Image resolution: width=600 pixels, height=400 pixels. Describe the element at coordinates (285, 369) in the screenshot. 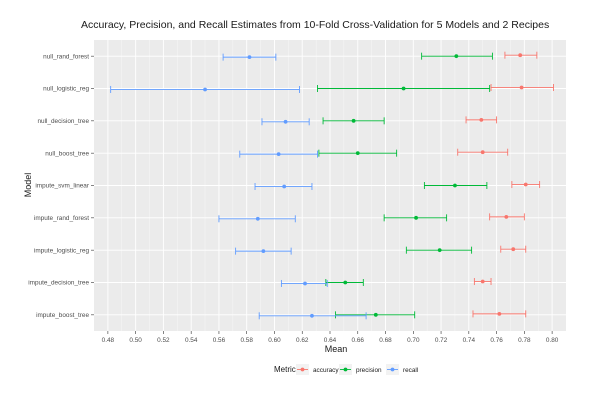

I see `legend-title: Metric` at that location.